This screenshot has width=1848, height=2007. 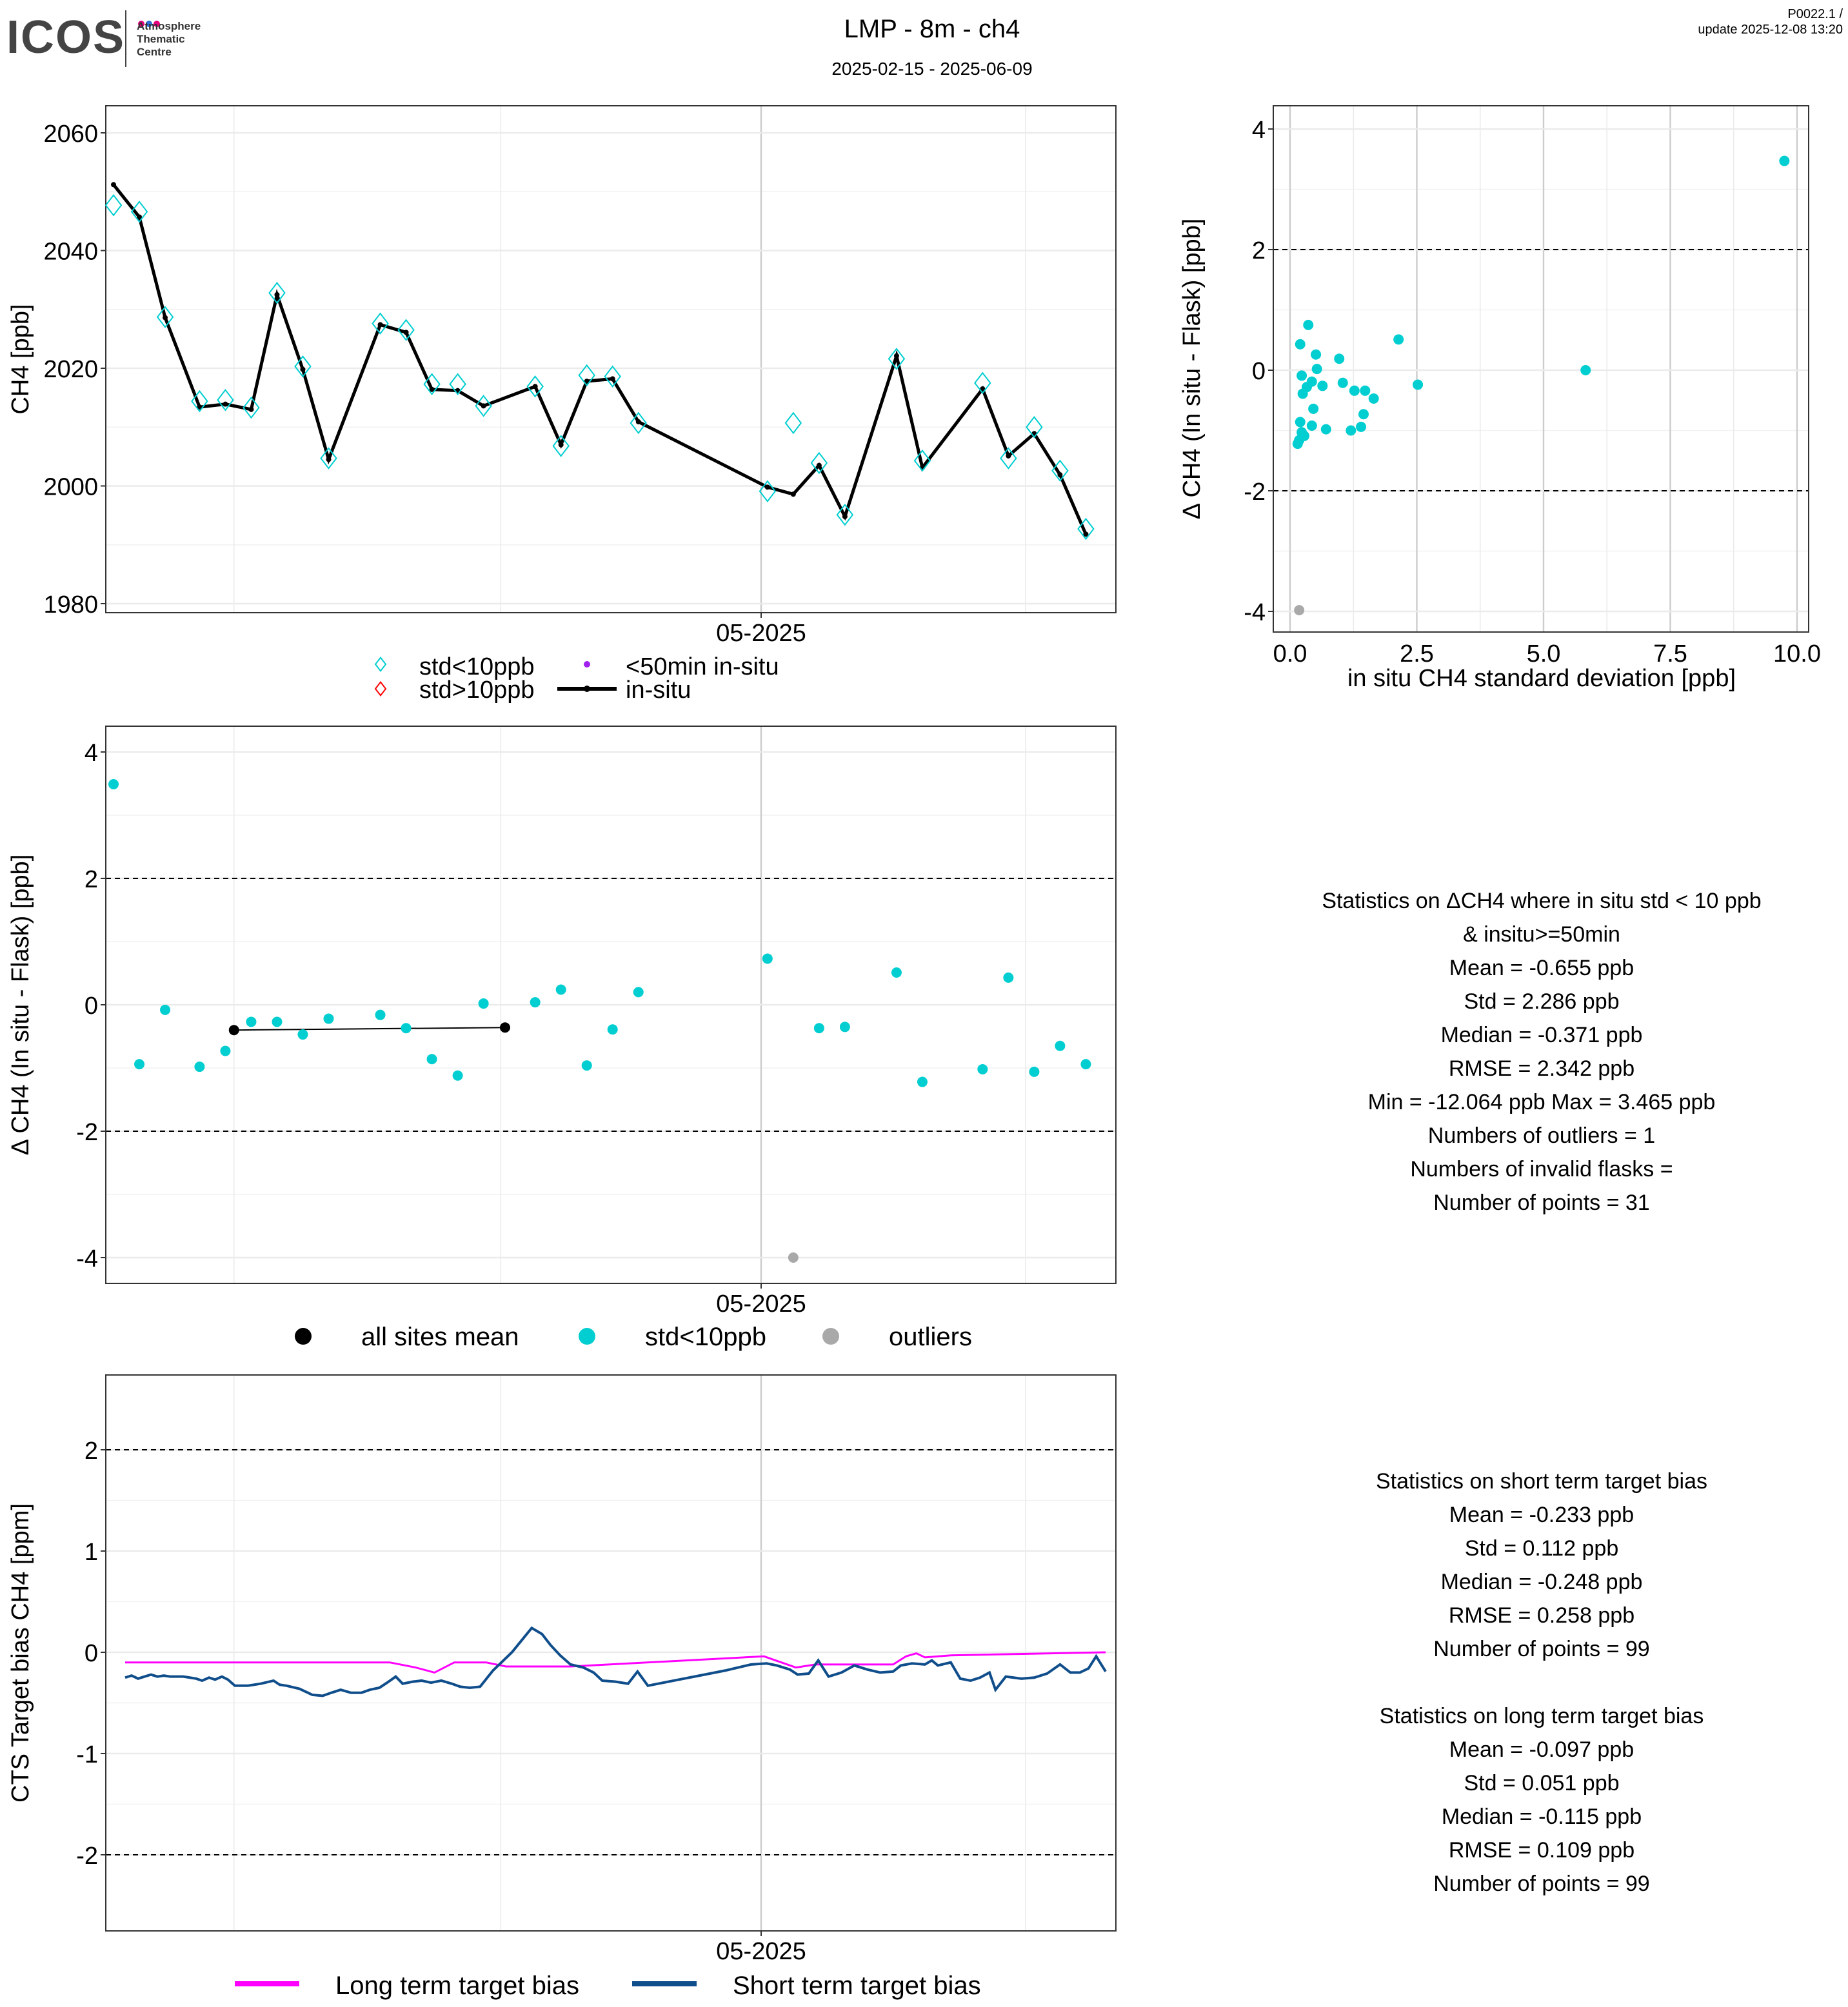 What do you see at coordinates (20, 1653) in the screenshot?
I see `y-axis-label: CTS Target bias CH4 [ppm]` at bounding box center [20, 1653].